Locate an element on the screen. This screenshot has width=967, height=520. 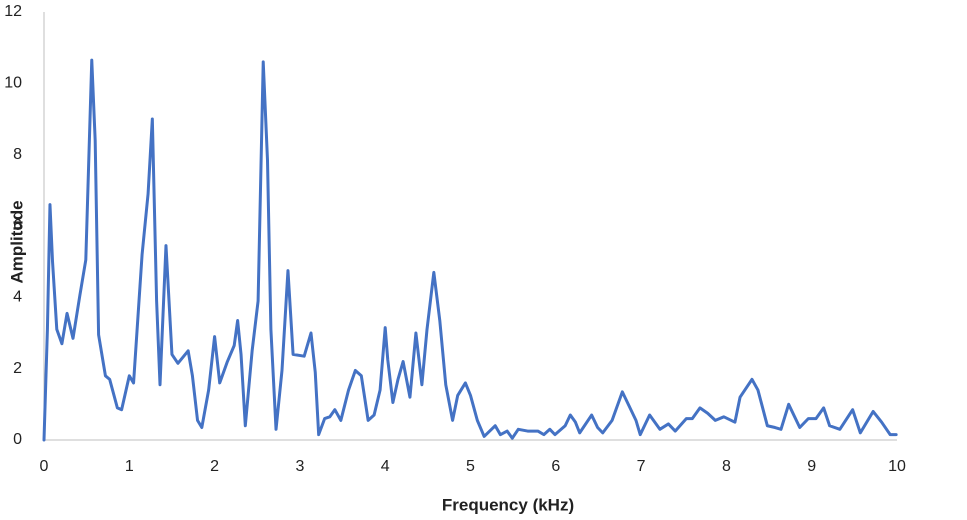
y-tick-label: 10 is located at coordinates (13, 83).